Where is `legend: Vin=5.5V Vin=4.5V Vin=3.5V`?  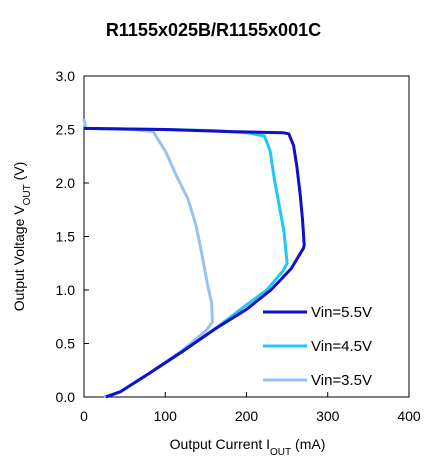
legend: Vin=5.5V Vin=4.5V Vin=3.5V is located at coordinates (317, 346).